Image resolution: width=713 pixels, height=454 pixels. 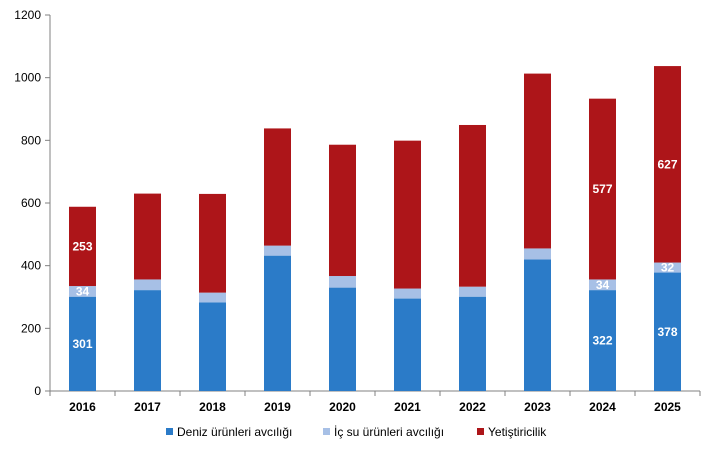 I want to click on data-label: 32, so click(x=668, y=268).